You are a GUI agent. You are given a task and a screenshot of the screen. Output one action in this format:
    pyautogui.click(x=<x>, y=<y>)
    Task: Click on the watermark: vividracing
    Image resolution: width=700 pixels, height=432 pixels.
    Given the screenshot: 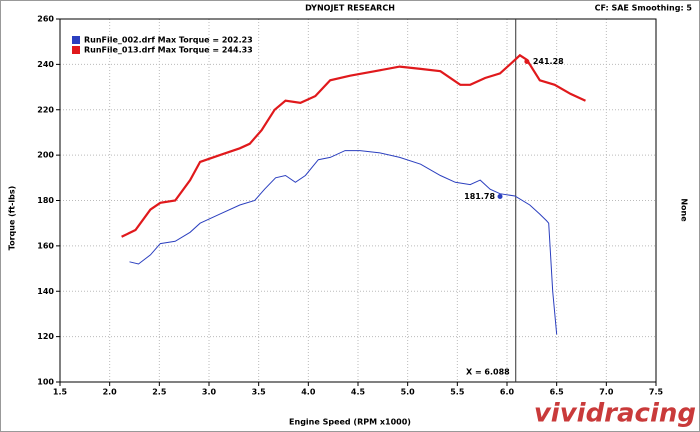 What is the action you would take?
    pyautogui.click(x=615, y=414)
    